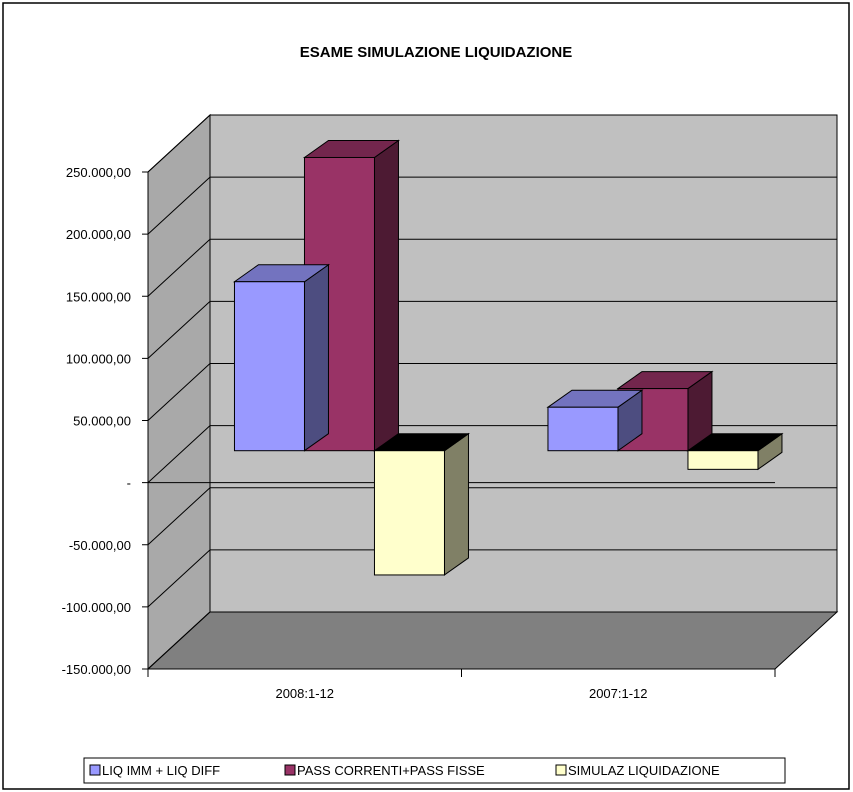 The image size is (853, 792). Describe the element at coordinates (98, 296) in the screenshot. I see `y-tick-label: 150.000,00` at that location.